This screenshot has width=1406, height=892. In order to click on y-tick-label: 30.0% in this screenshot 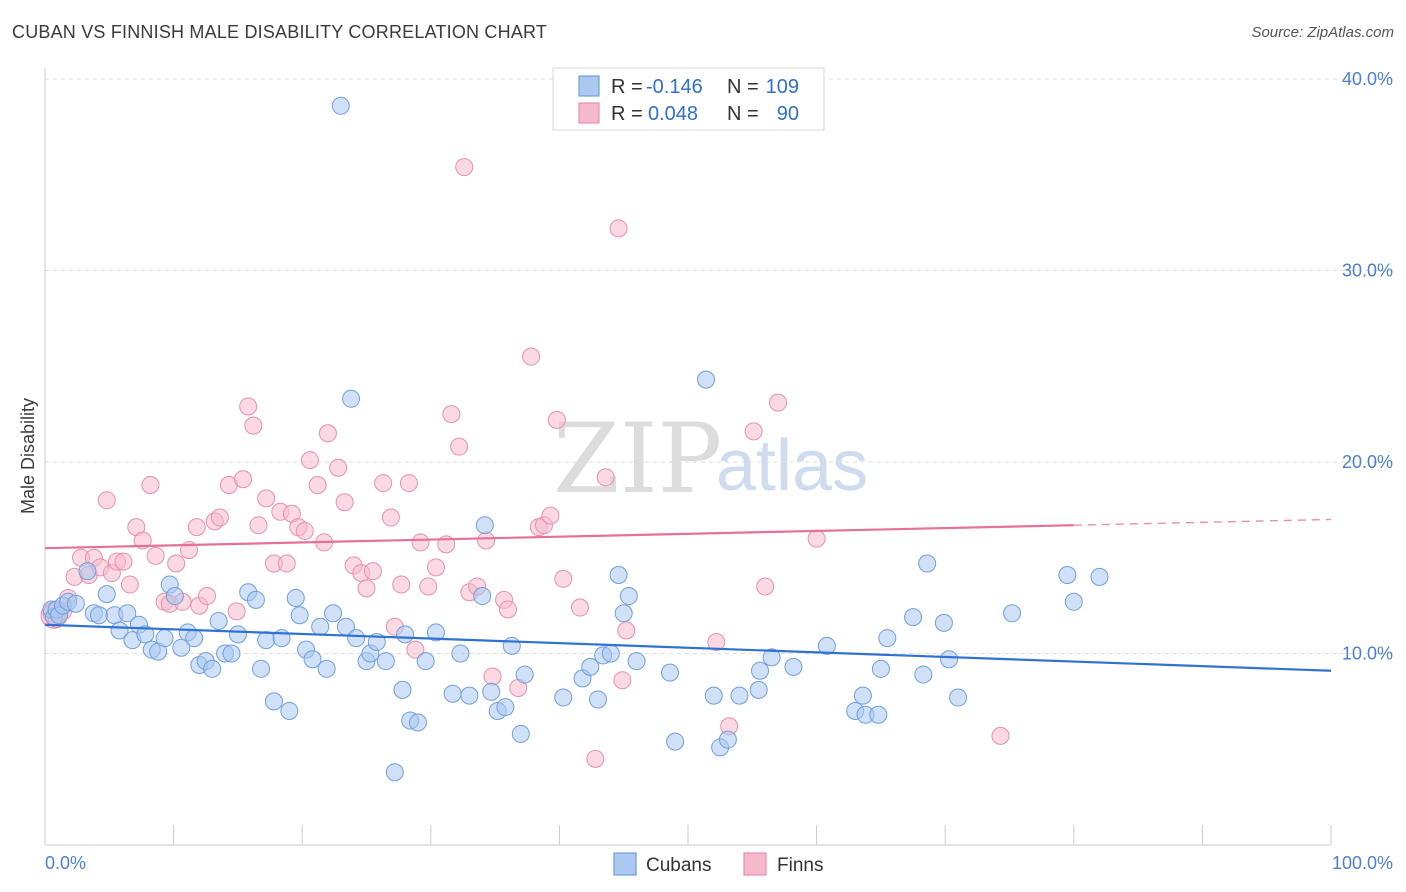, I will do `click(1367, 271)`.